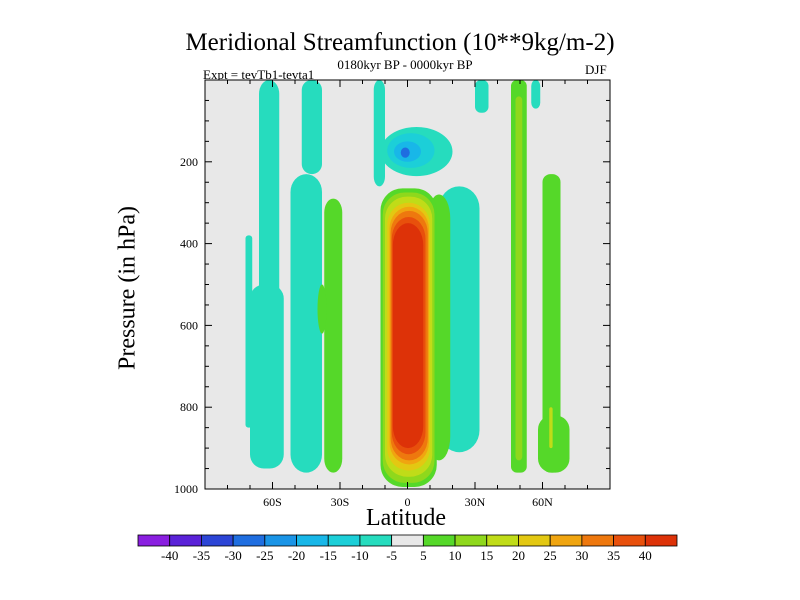 The image size is (800, 600). Describe the element at coordinates (391, 555) in the screenshot. I see `colorbar-label: -5` at that location.